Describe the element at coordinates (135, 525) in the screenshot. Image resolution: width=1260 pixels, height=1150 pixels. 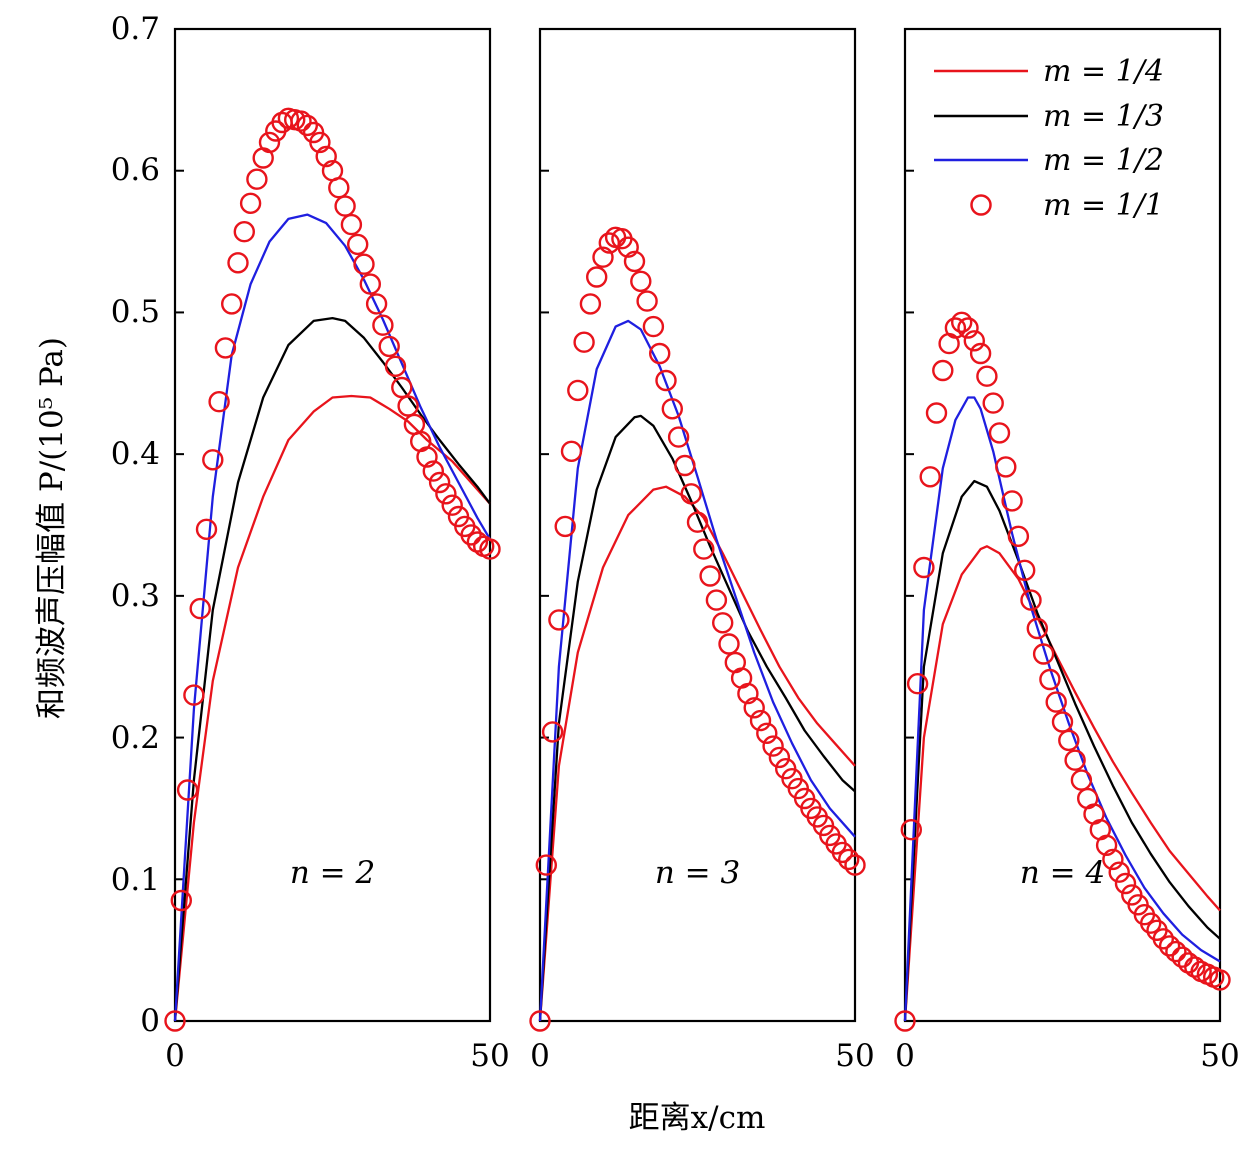
I see `y-axis-labels: 0 0.1 0.2 0.3 0.4 0.5 0.6 0.7` at that location.